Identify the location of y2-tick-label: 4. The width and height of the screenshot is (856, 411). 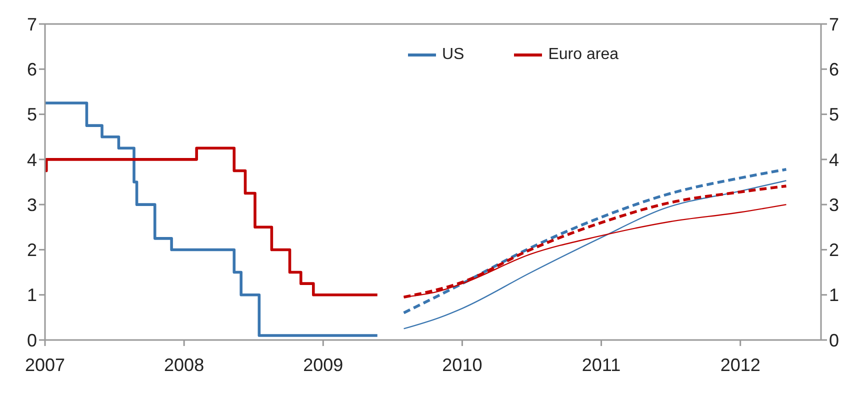
(834, 160).